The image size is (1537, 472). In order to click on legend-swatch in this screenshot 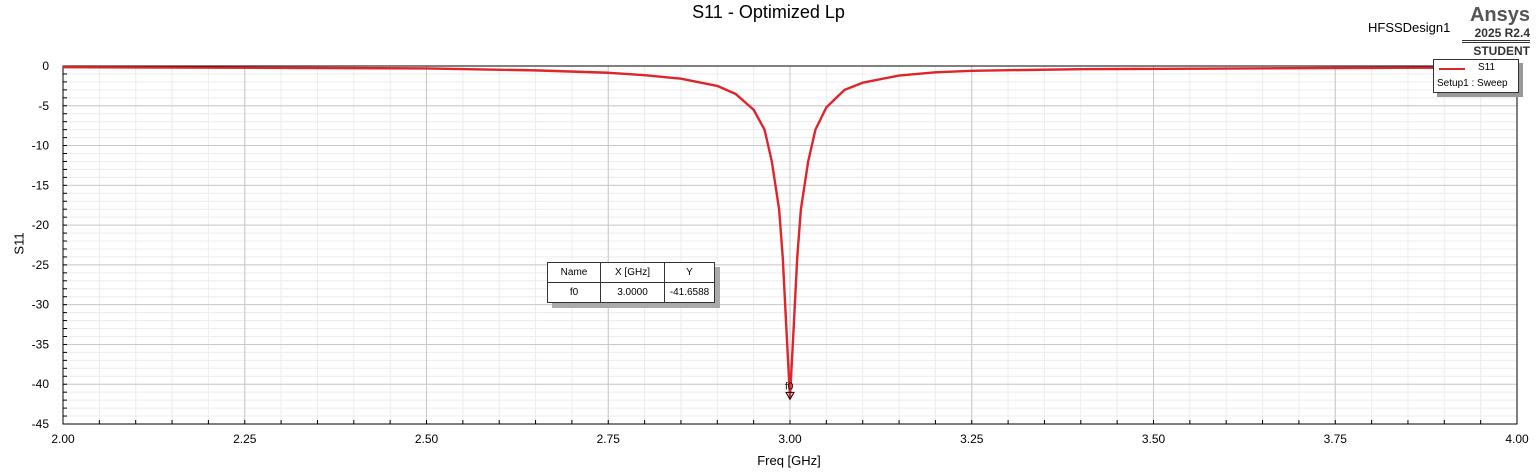, I will do `click(1452, 69)`.